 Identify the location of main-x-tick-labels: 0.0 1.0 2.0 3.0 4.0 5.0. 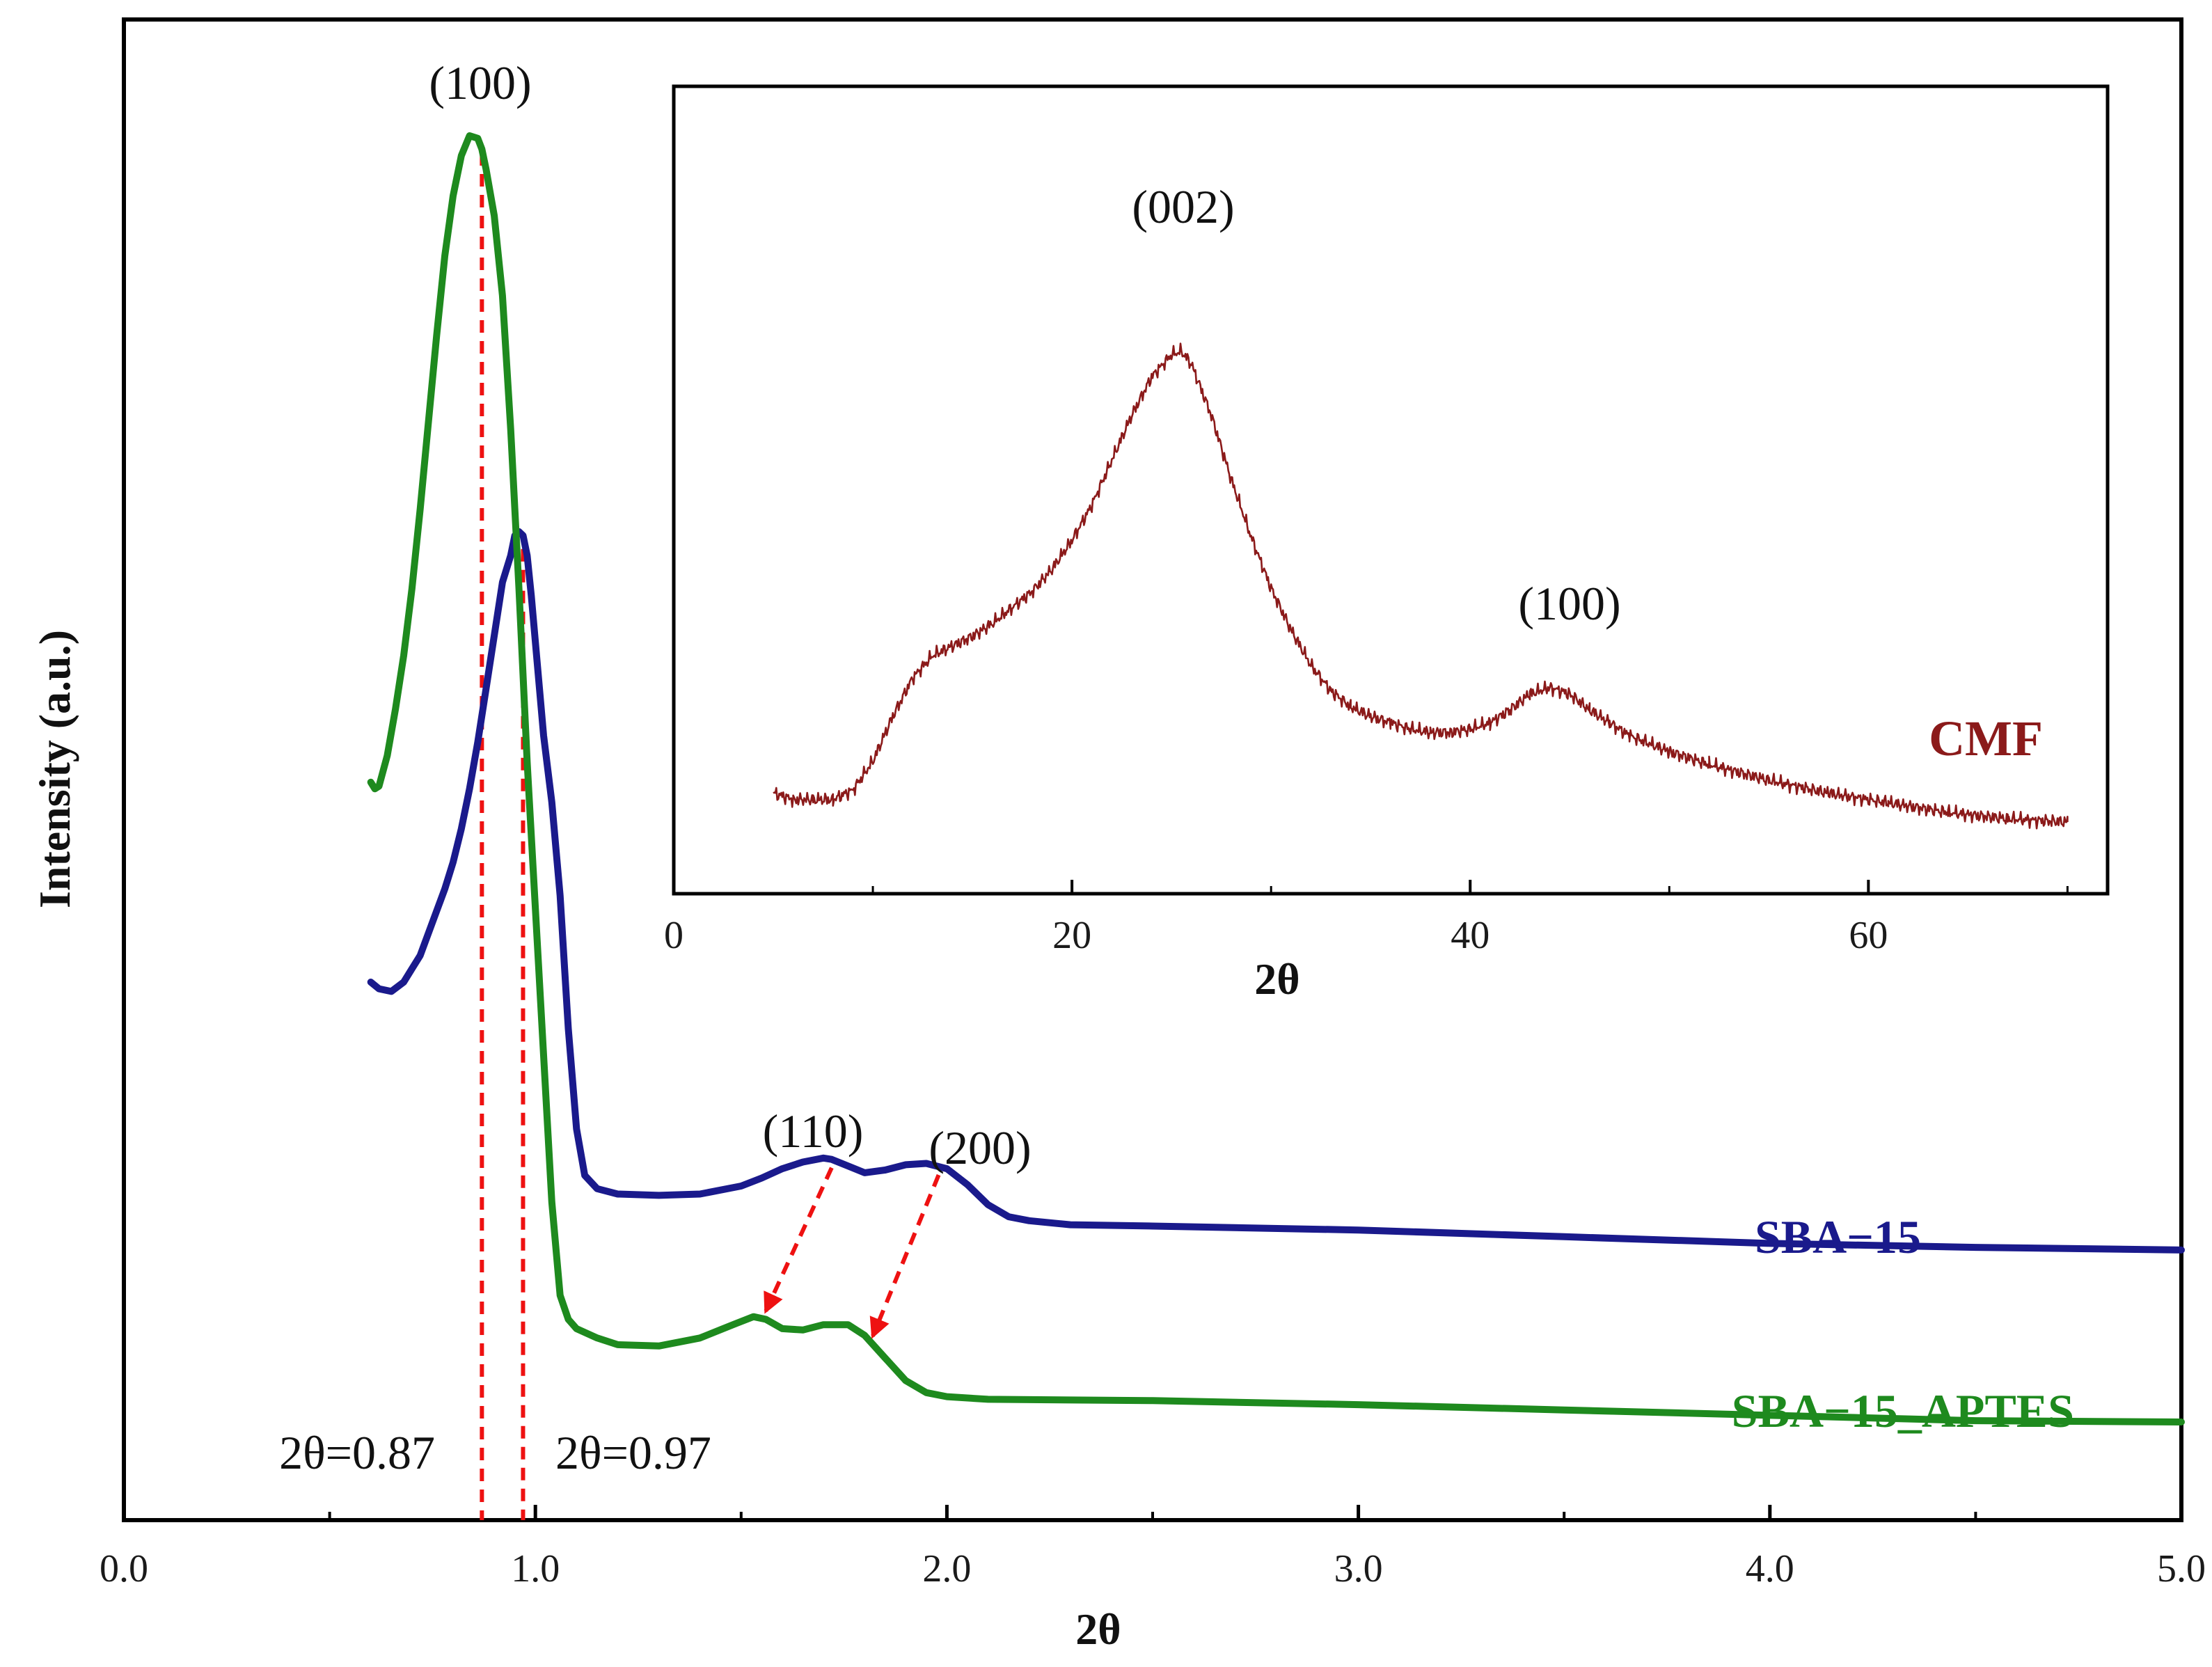
(1153, 1568).